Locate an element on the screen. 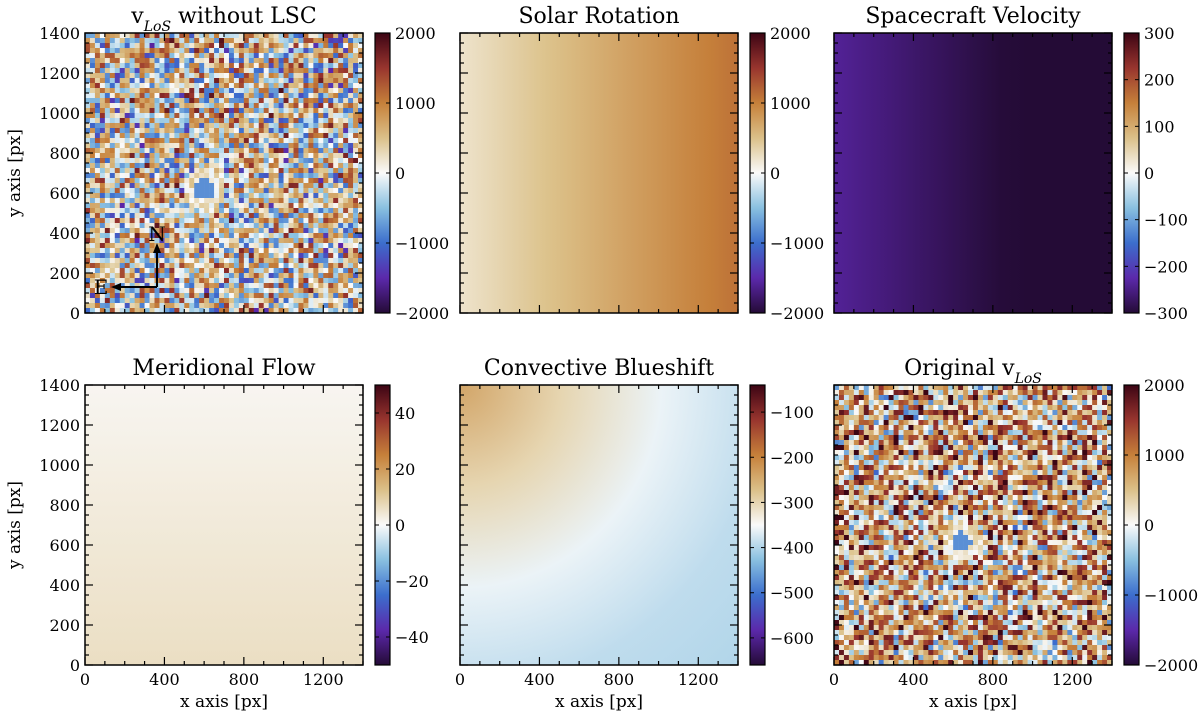 This screenshot has height=726, width=1200. colorbar-tick-label: 200 is located at coordinates (1159, 80).